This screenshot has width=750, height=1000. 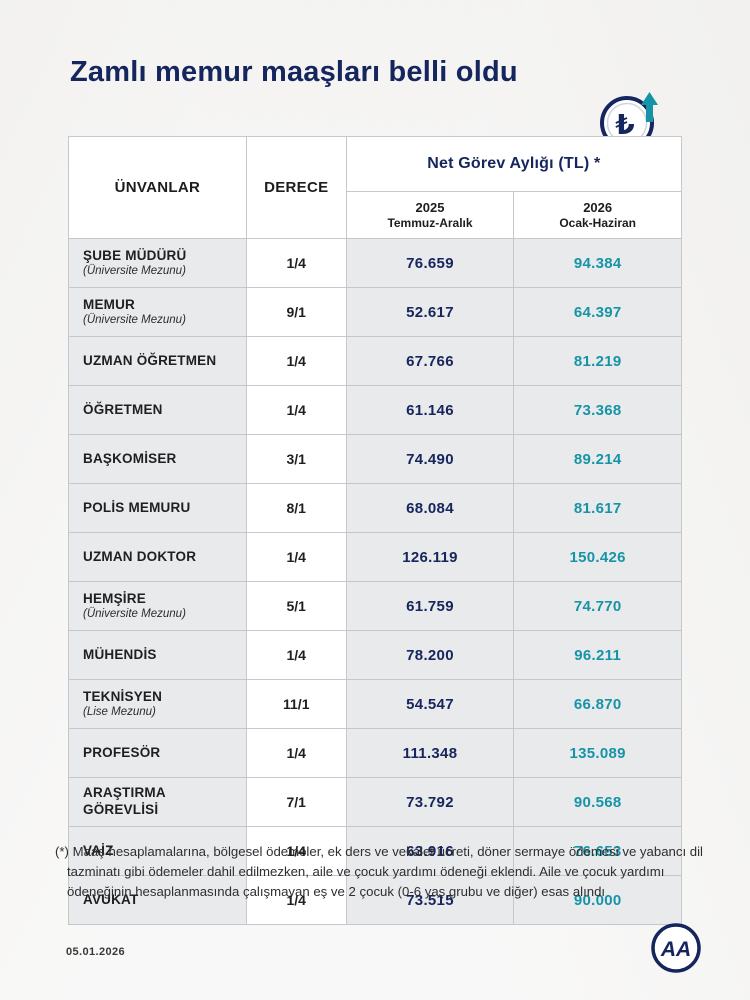 I want to click on row-value-2026: 135.089, so click(x=597, y=753).